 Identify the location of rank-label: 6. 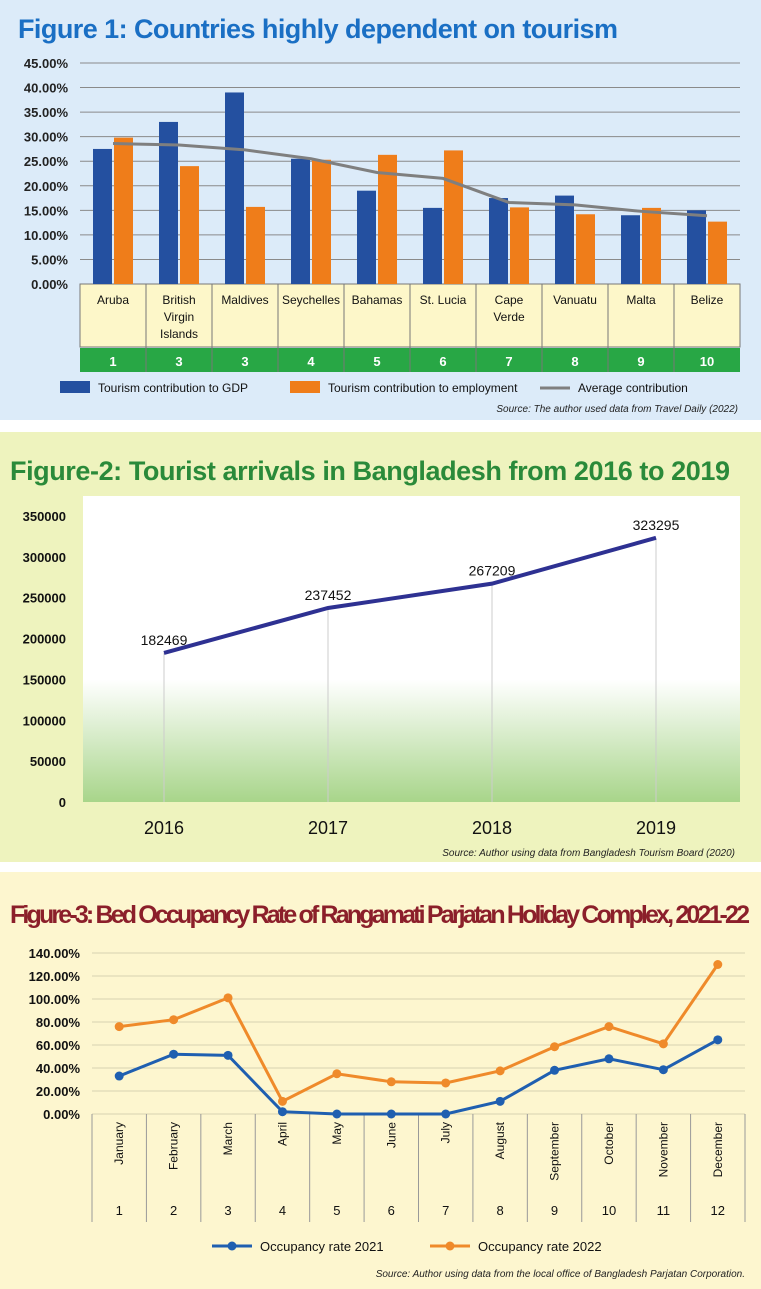
(442, 361).